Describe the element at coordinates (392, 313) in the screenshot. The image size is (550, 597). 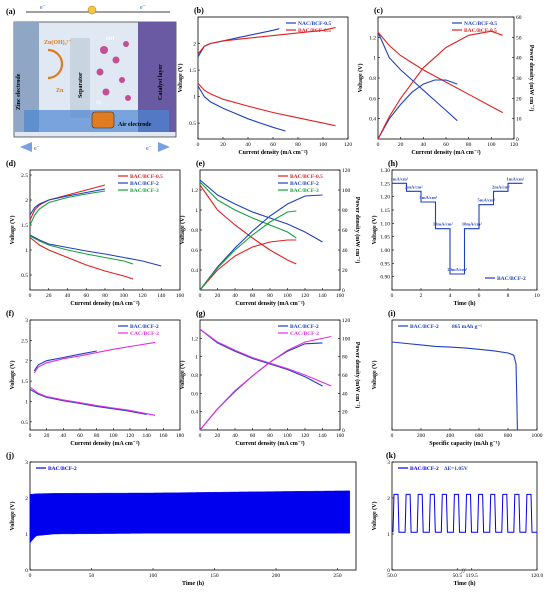
I see `panel-letter: (i)` at that location.